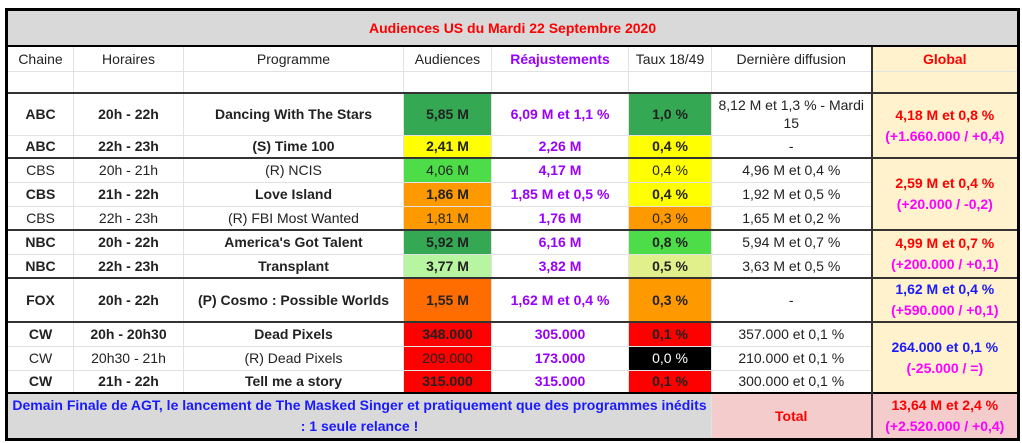 This screenshot has width=1022, height=443. Describe the element at coordinates (128, 334) in the screenshot. I see `time-cell: 20h - 20h30` at that location.